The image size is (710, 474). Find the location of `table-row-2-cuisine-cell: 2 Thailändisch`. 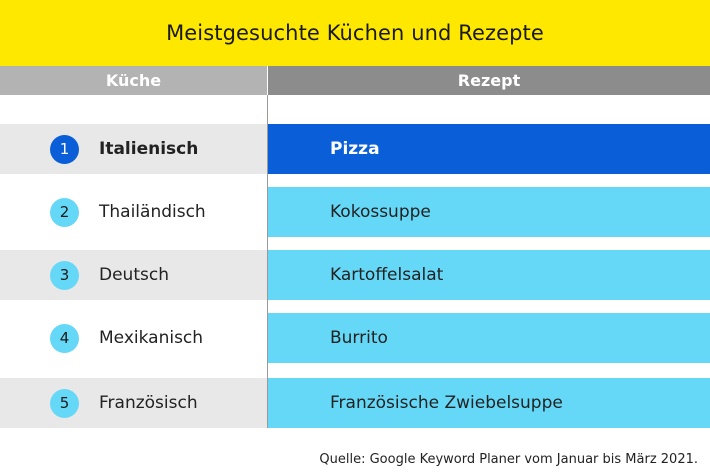

table-row-2-cuisine-cell: 2 Thailändisch is located at coordinates (133, 212).